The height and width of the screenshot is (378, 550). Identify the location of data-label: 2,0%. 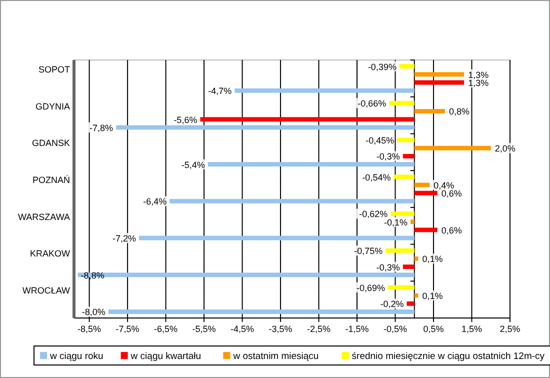
(505, 149).